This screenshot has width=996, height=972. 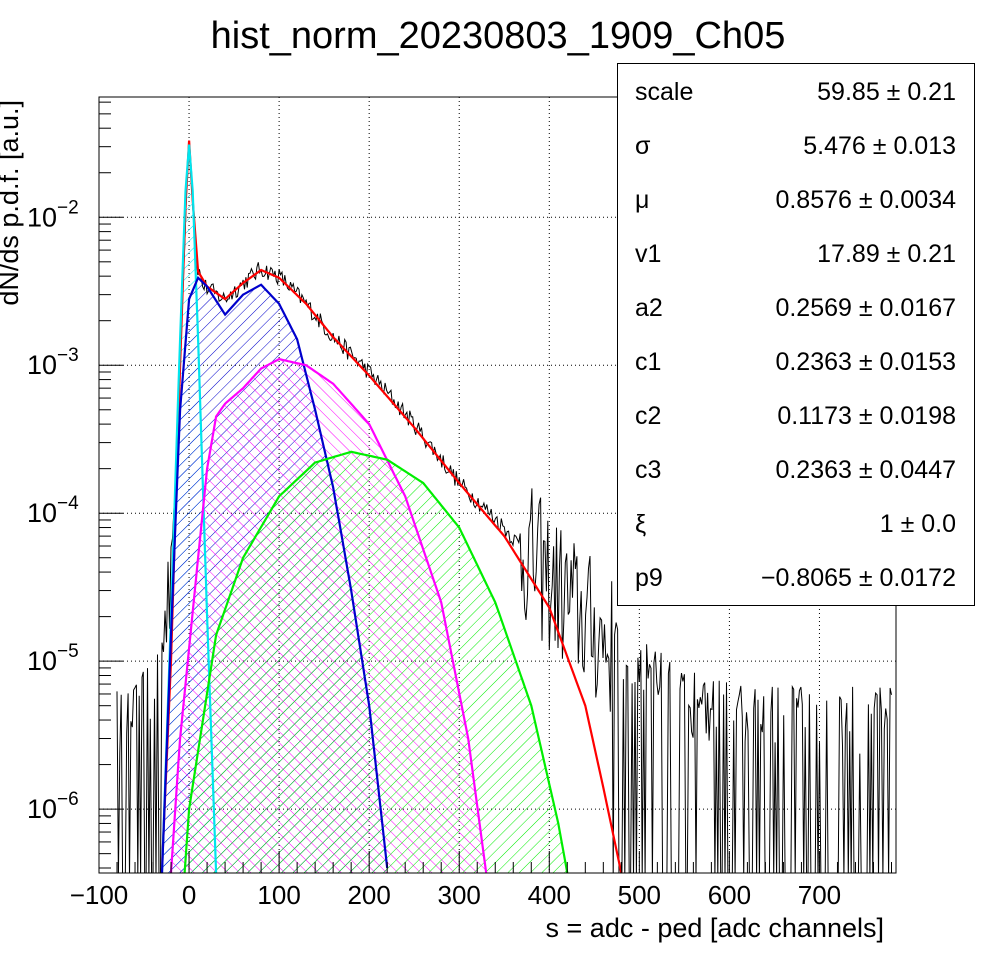 I want to click on stat-name: c3, so click(x=648, y=470).